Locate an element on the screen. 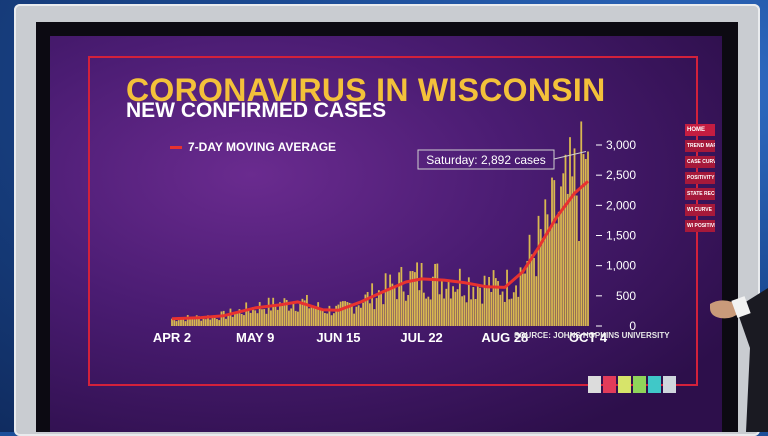  nav-item-positivity-map: POSITIVITY MAP is located at coordinates (700, 178).